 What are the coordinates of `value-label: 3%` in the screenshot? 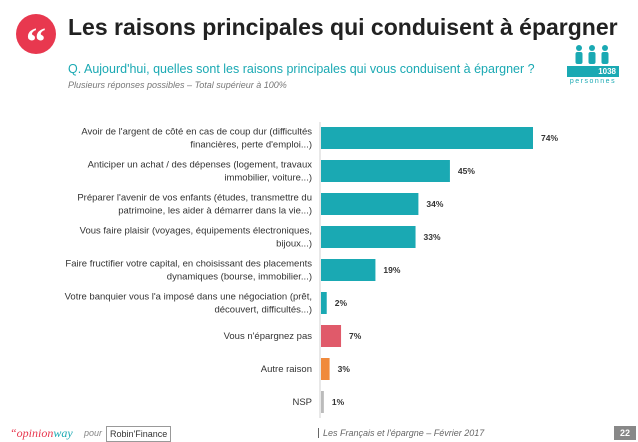 It's located at (344, 369).